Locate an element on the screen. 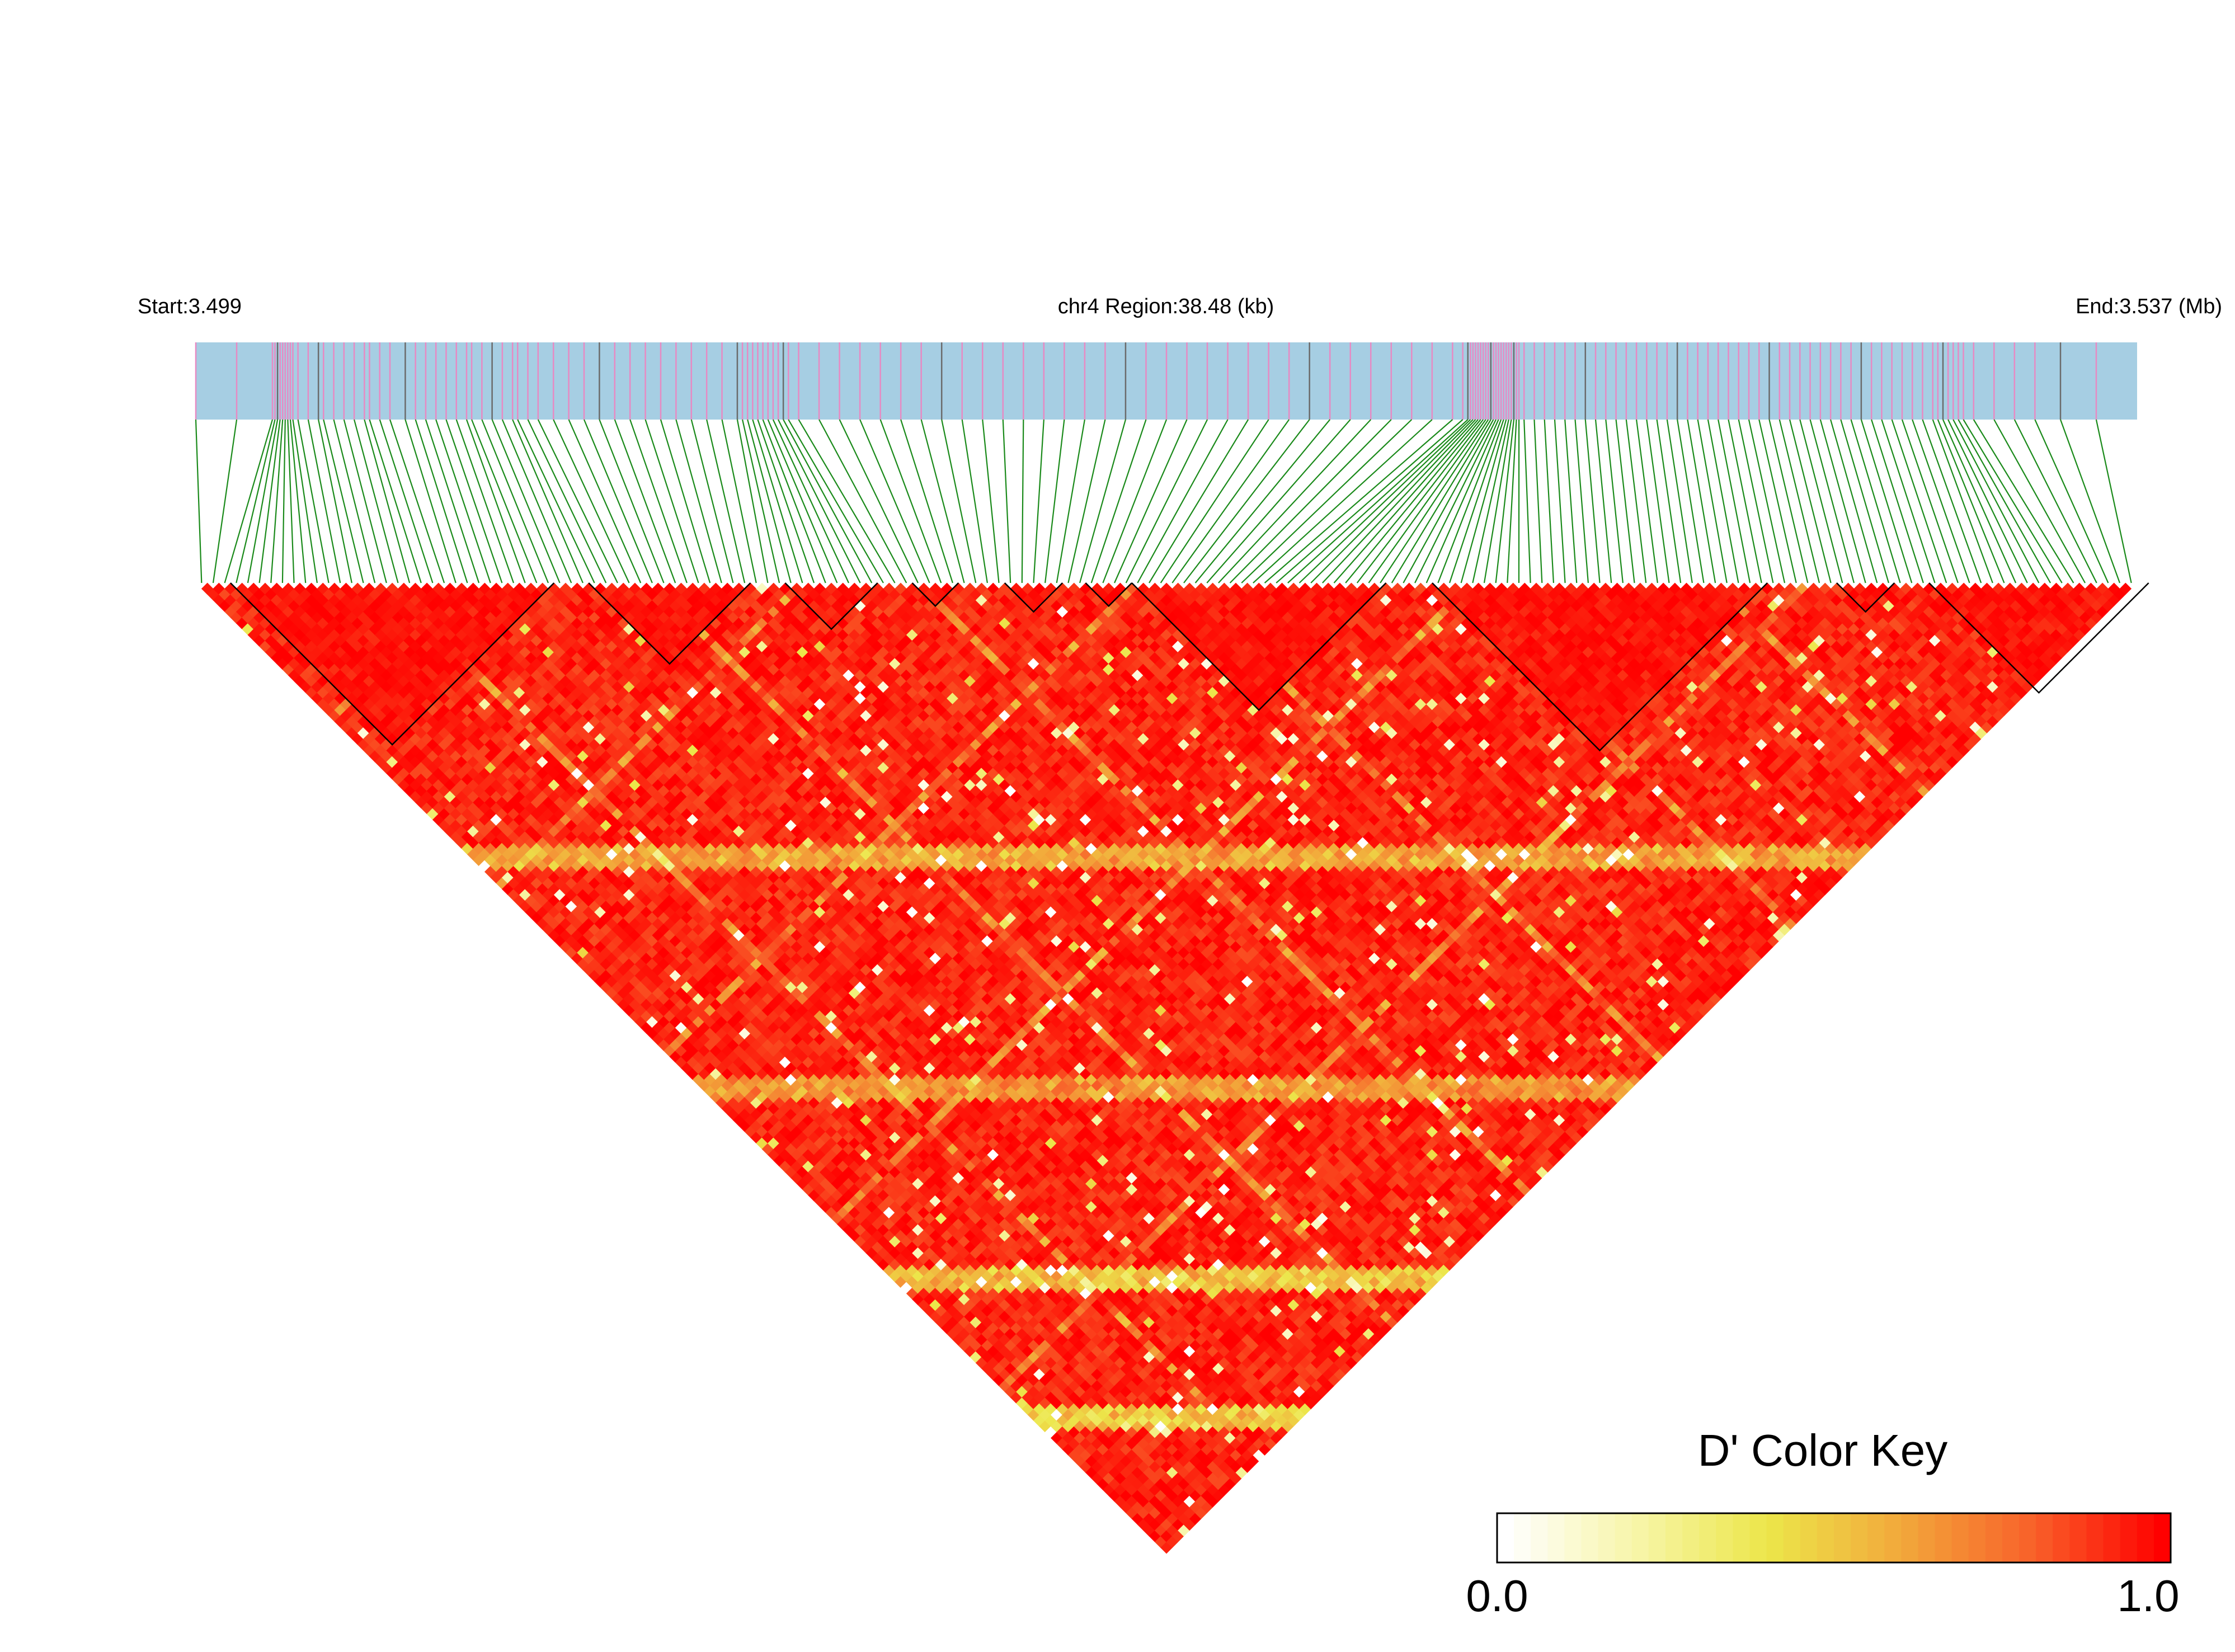 The image size is (2235, 1652). snp-position-track is located at coordinates (1166, 381).